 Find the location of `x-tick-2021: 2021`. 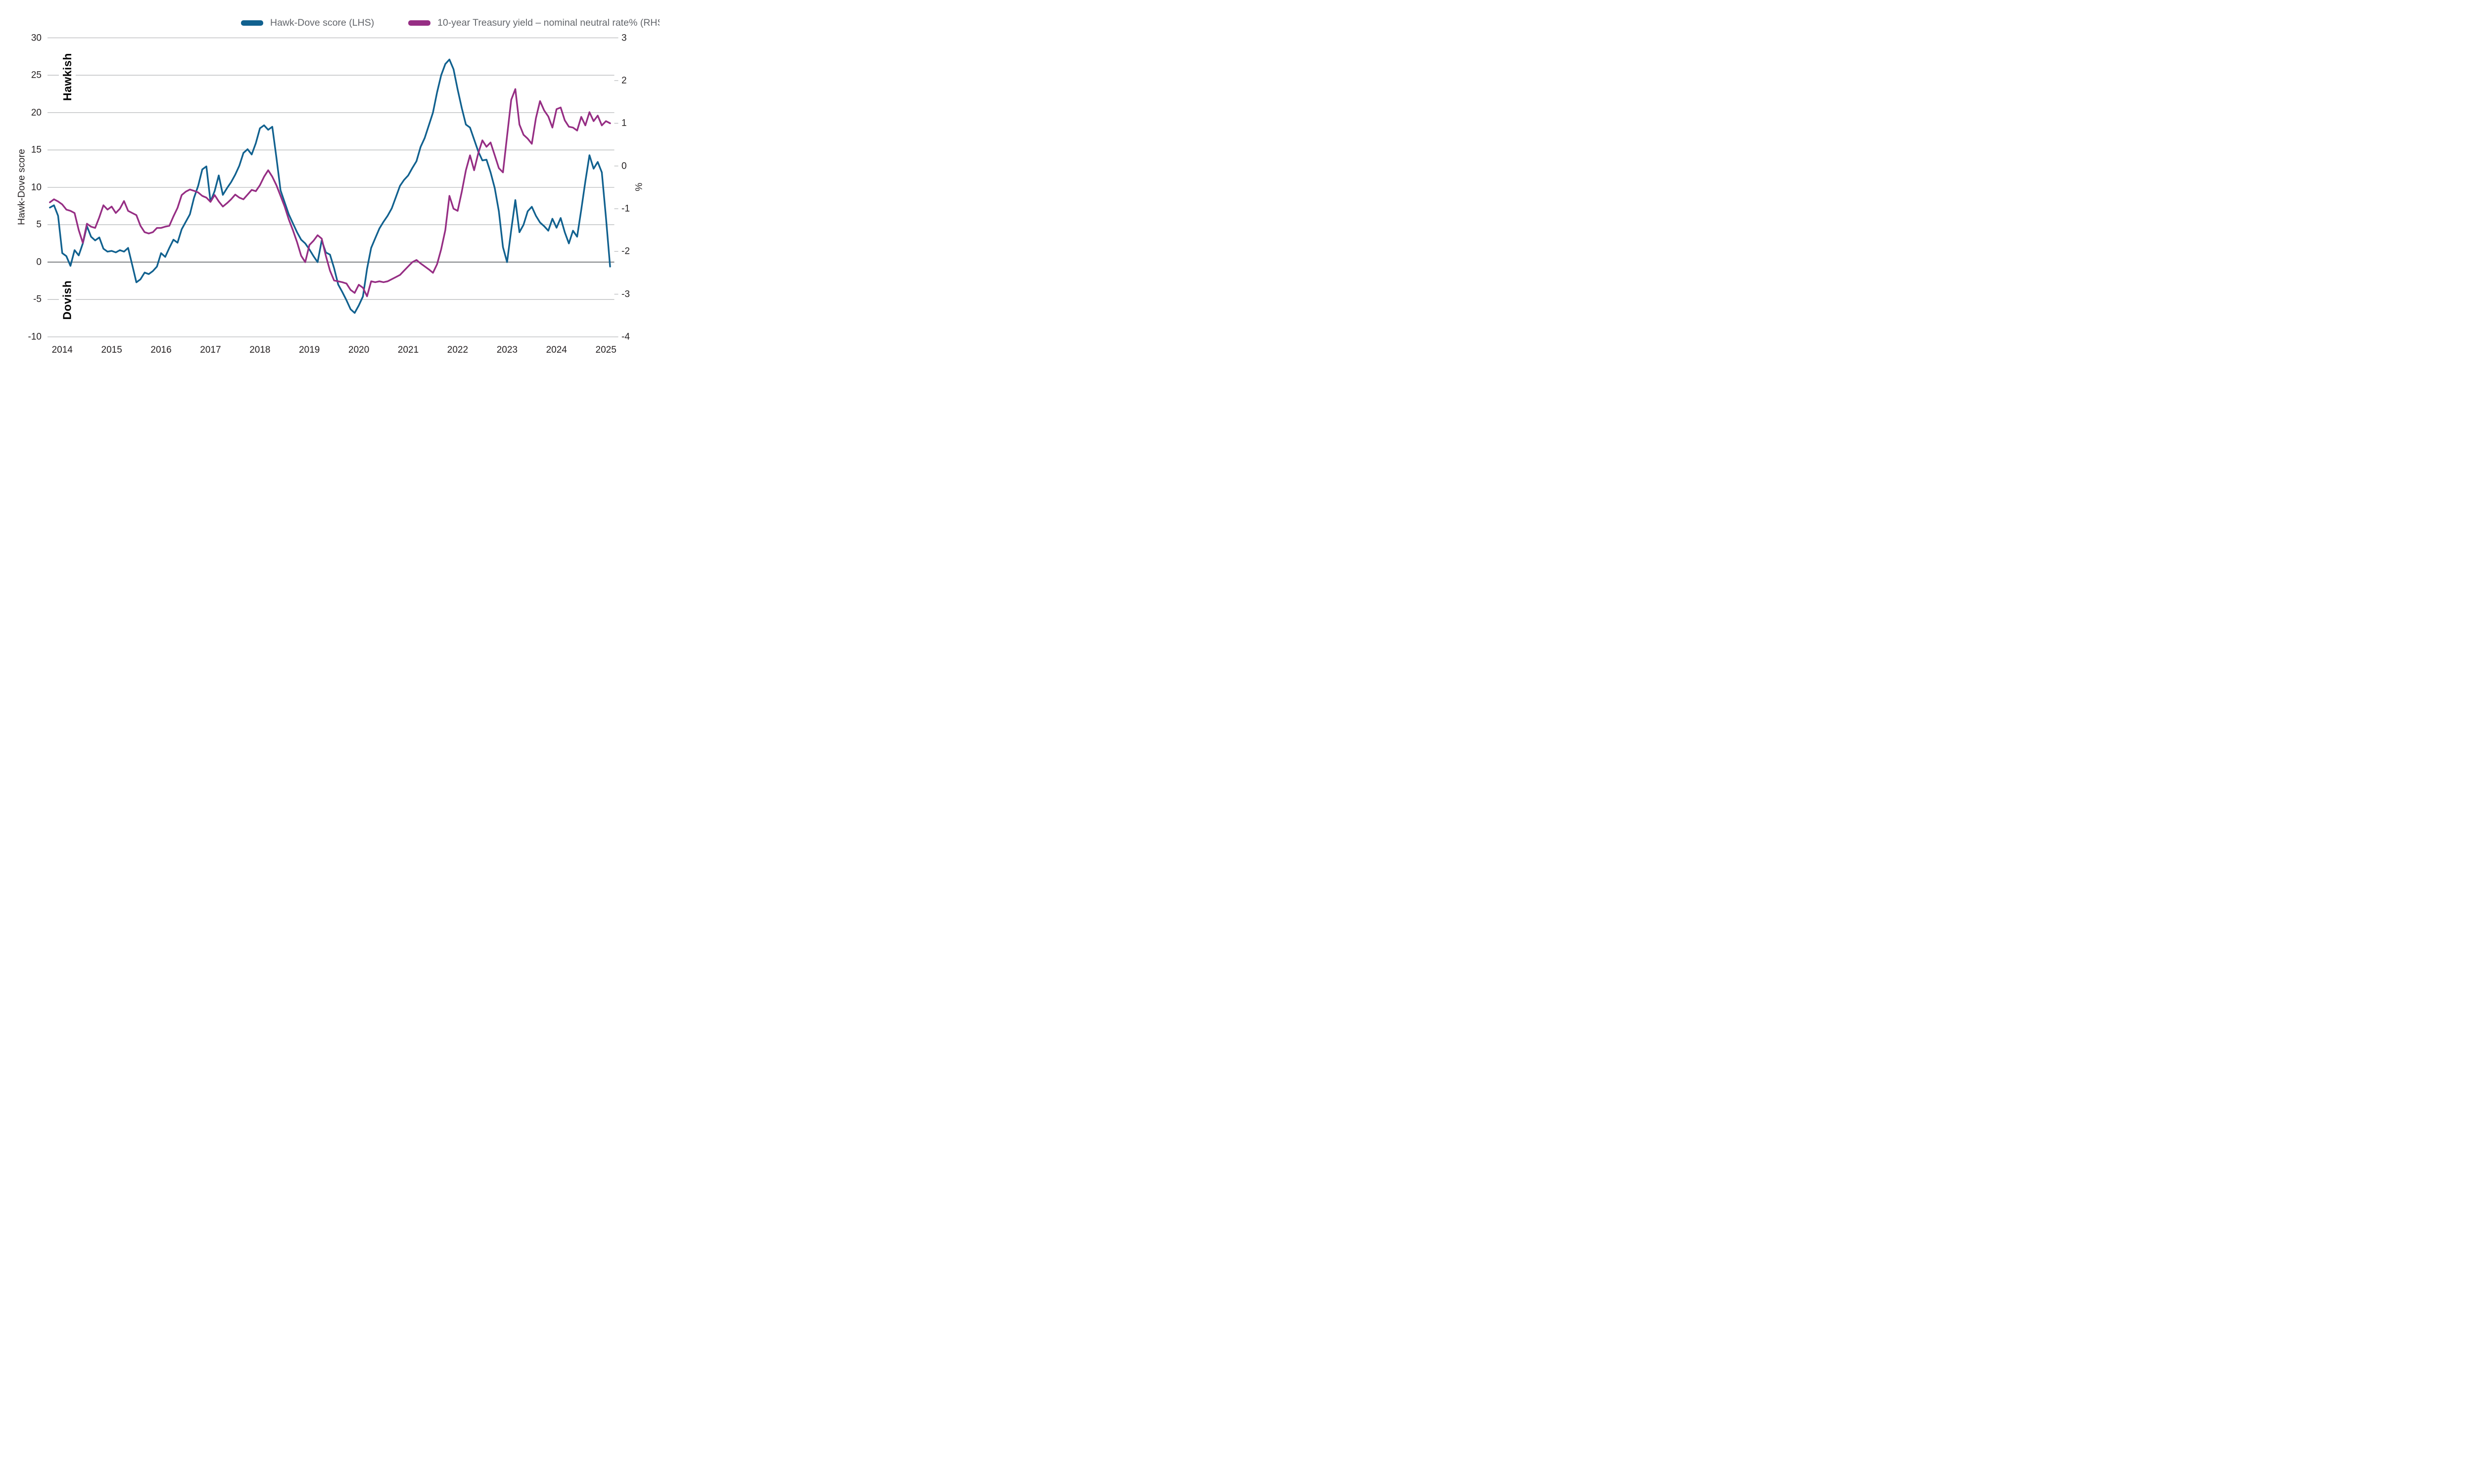

x-tick-2021: 2021 is located at coordinates (408, 350).